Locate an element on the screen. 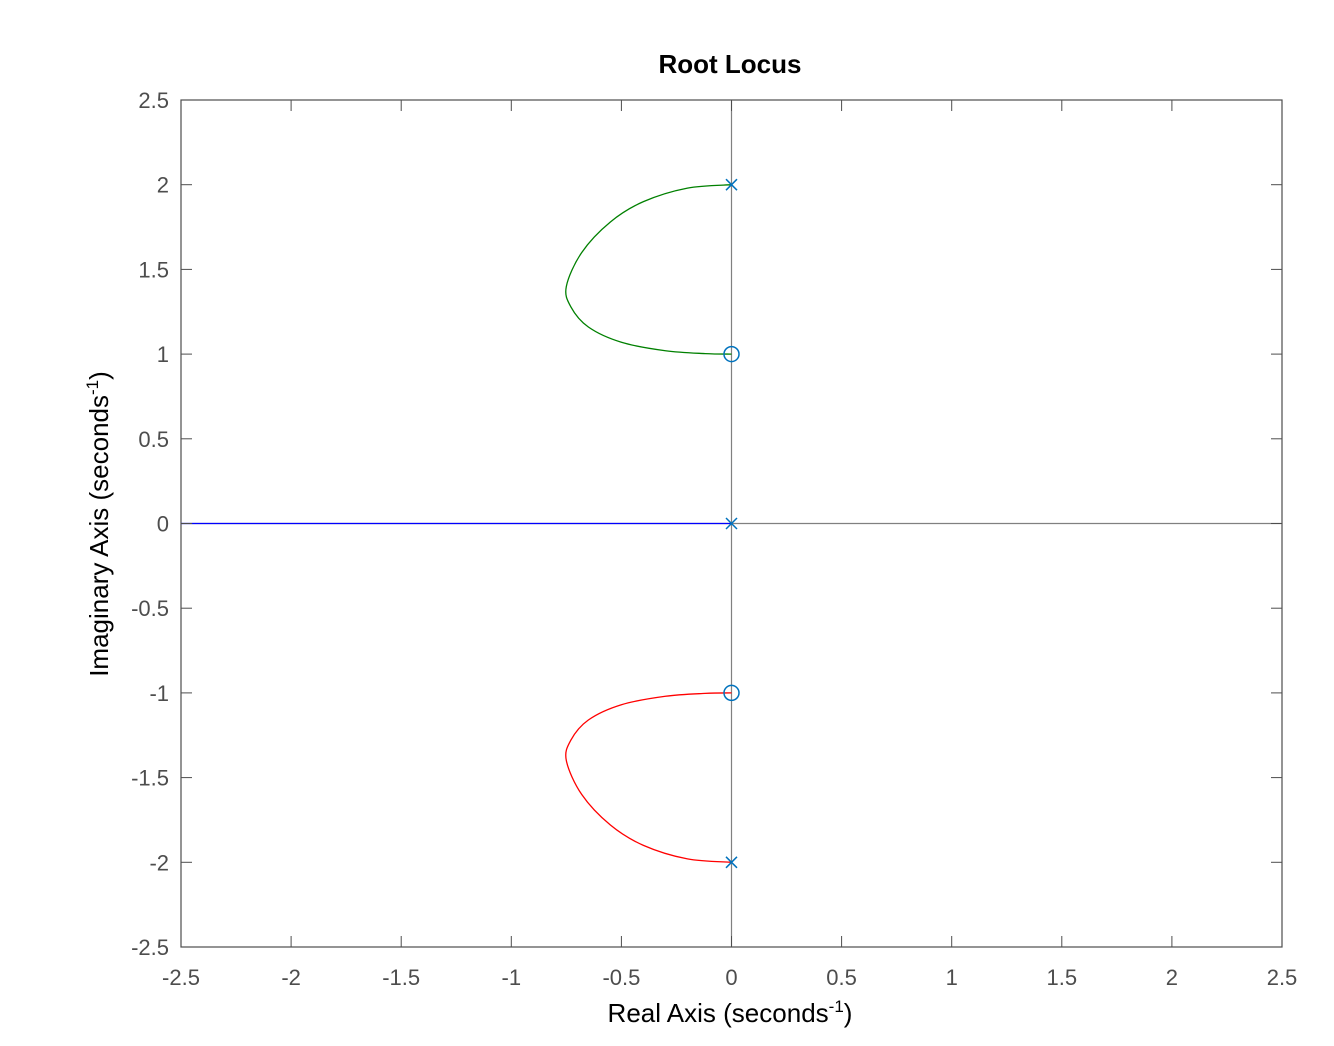 This screenshot has height=1046, width=1334. x-axis-label: Real Axis (seconds-1) is located at coordinates (730, 1012).